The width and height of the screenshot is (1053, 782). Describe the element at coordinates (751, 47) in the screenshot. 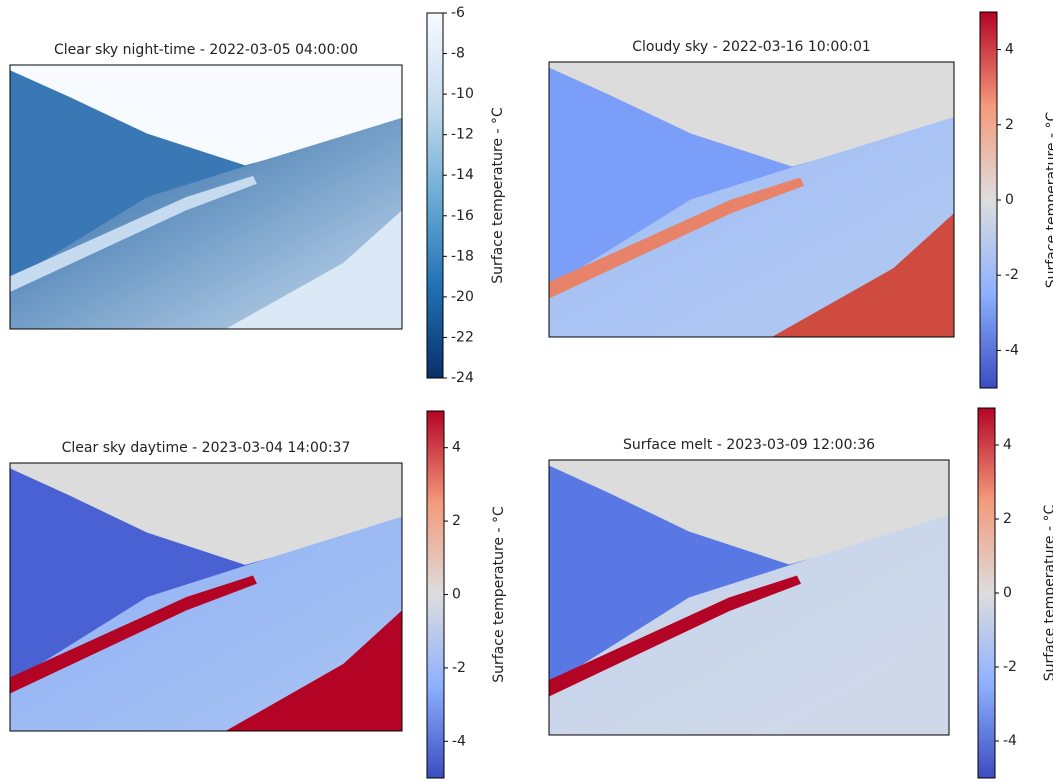

I see `panel-title: Cloudy sky - 2022-03-16 10:00:01` at that location.